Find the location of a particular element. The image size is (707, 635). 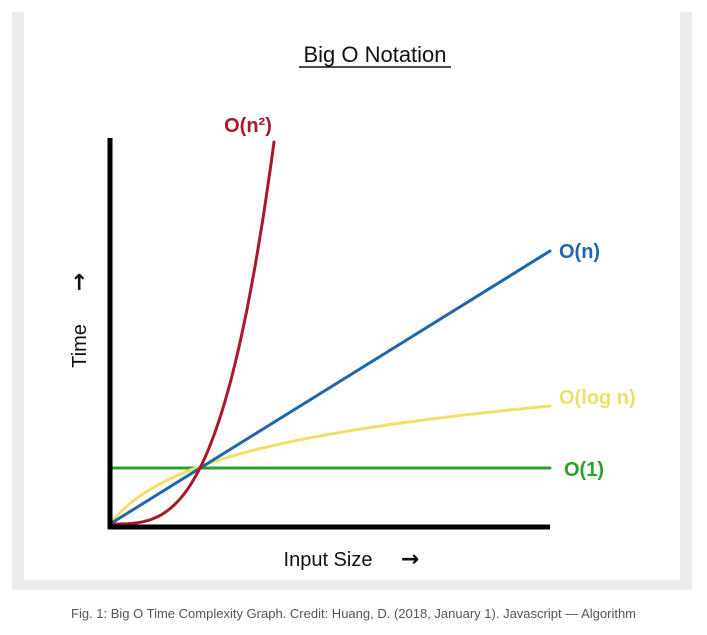

series-line-log-n is located at coordinates (330, 465).